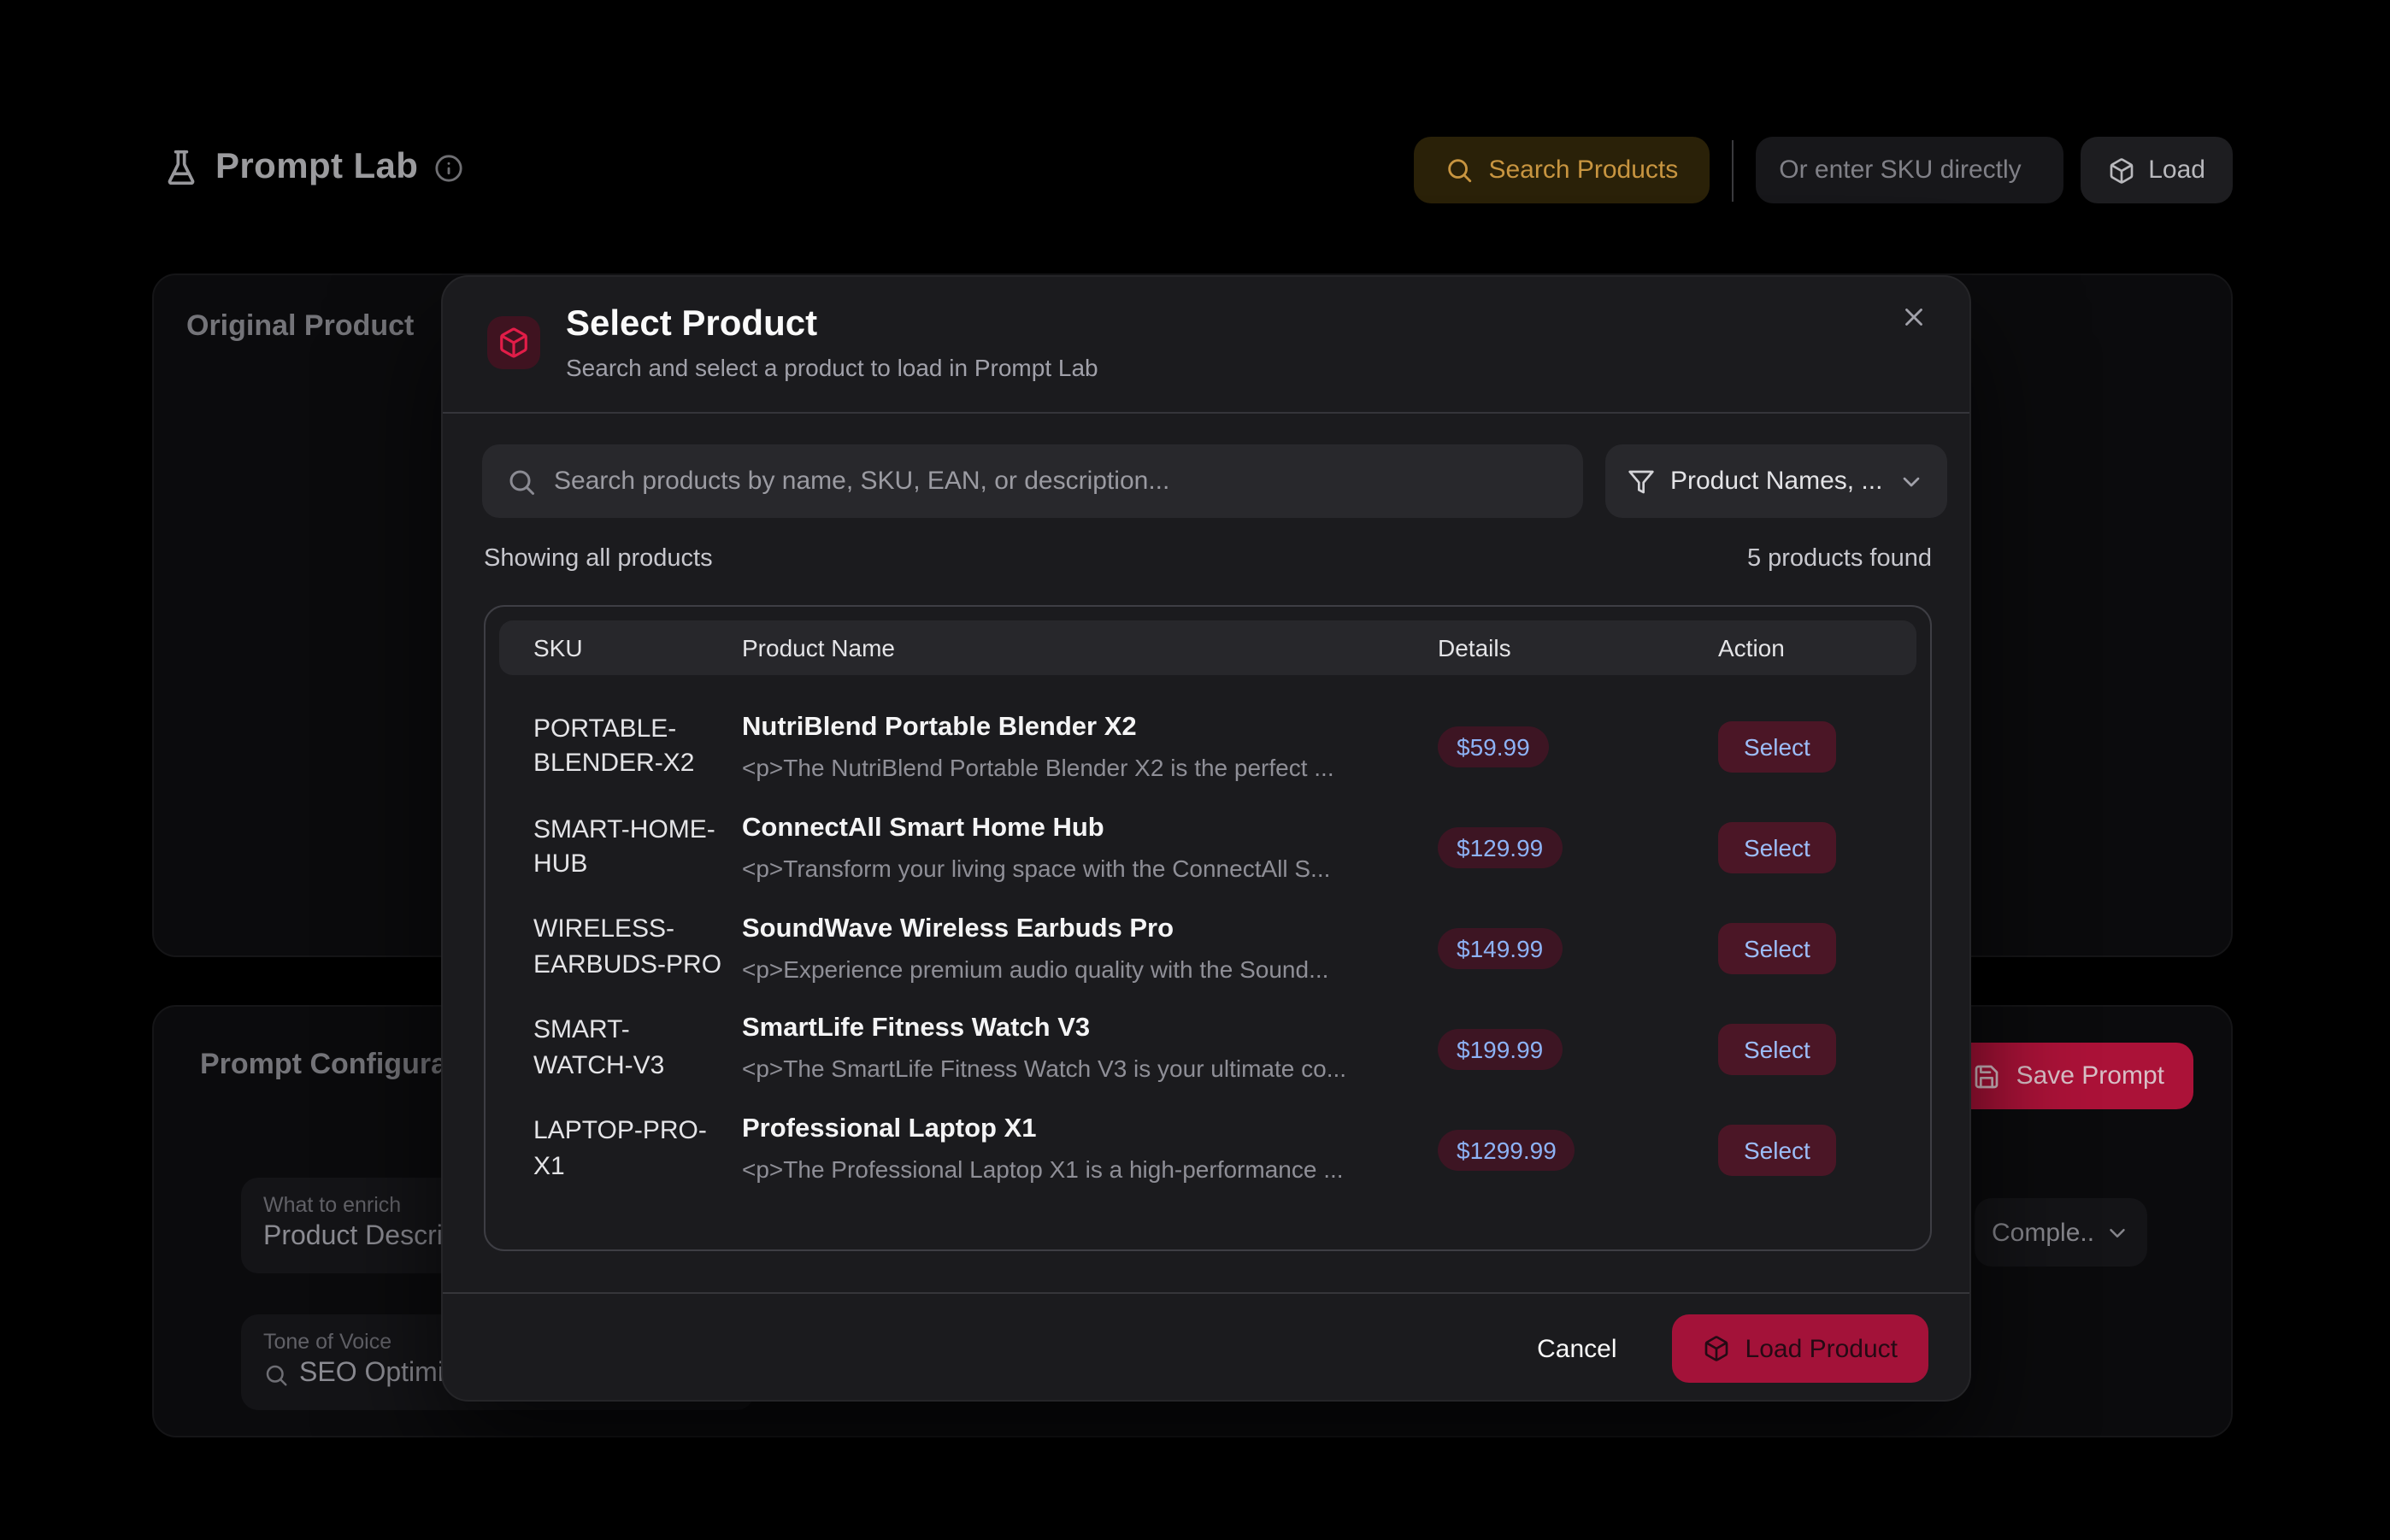 The width and height of the screenshot is (2390, 1540). I want to click on original-product-title: Original Product, so click(300, 325).